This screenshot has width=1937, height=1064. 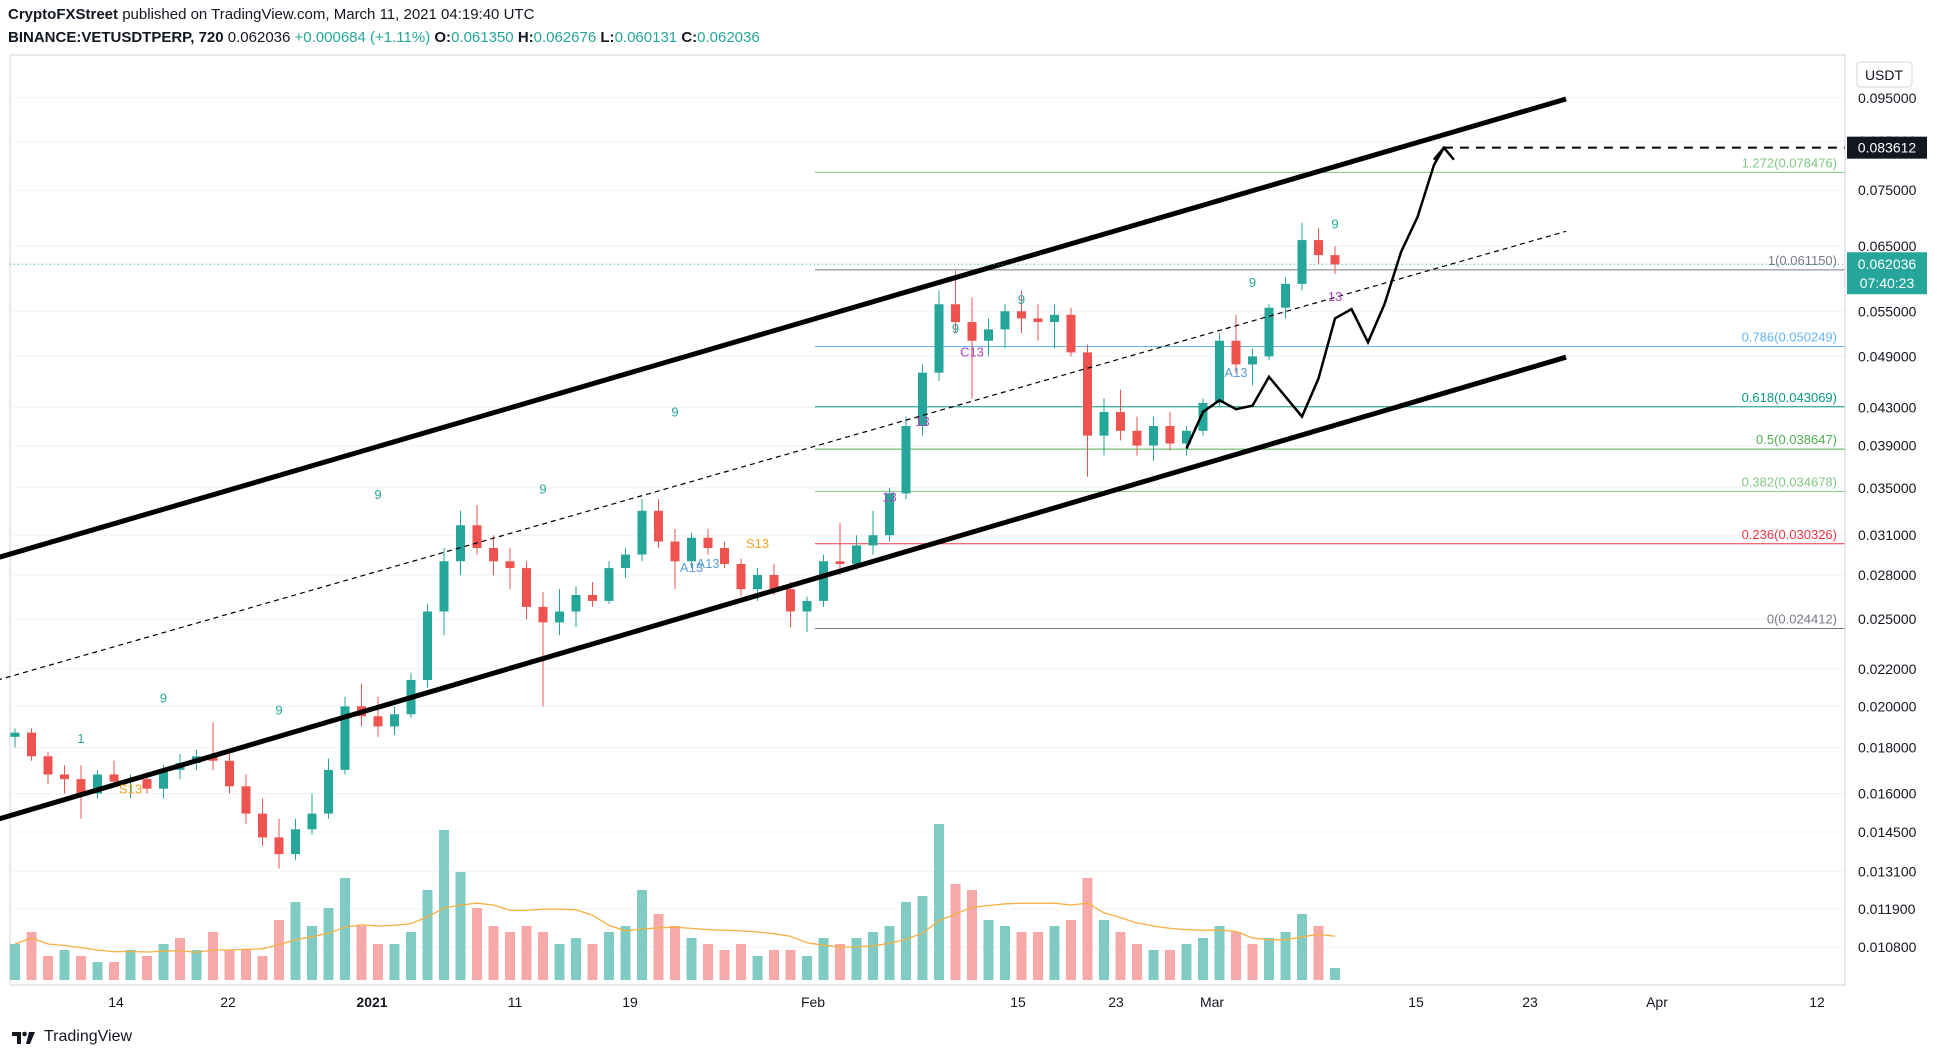 I want to click on target-price-label: 0.083612, so click(x=1887, y=148).